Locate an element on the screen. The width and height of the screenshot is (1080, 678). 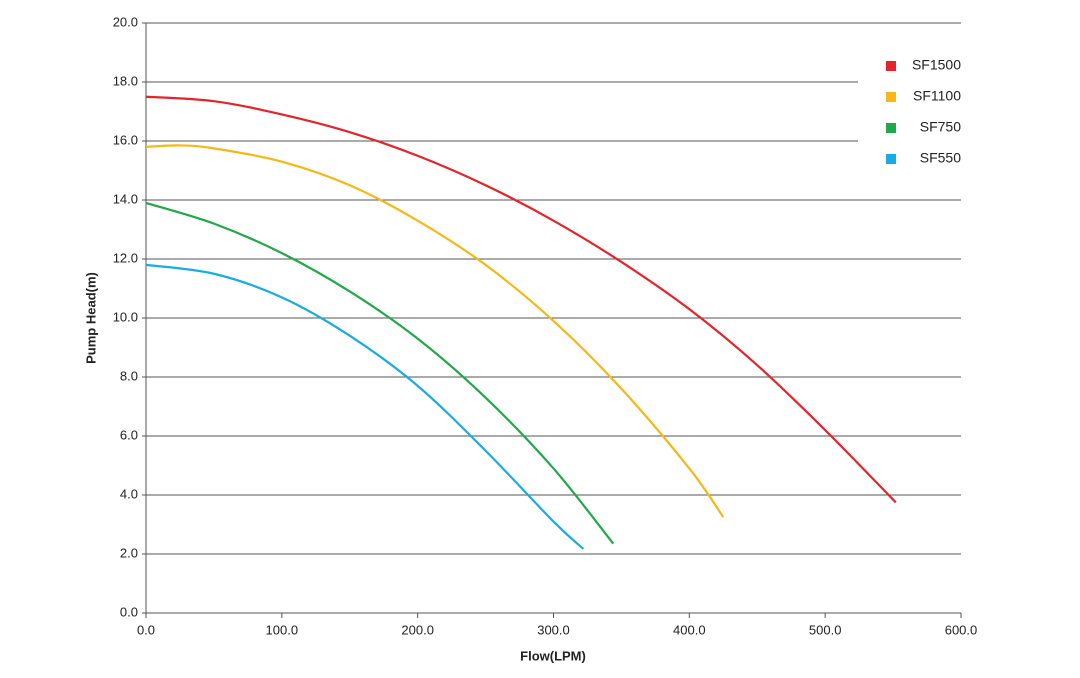
legend-label: SF550 is located at coordinates (940, 158).